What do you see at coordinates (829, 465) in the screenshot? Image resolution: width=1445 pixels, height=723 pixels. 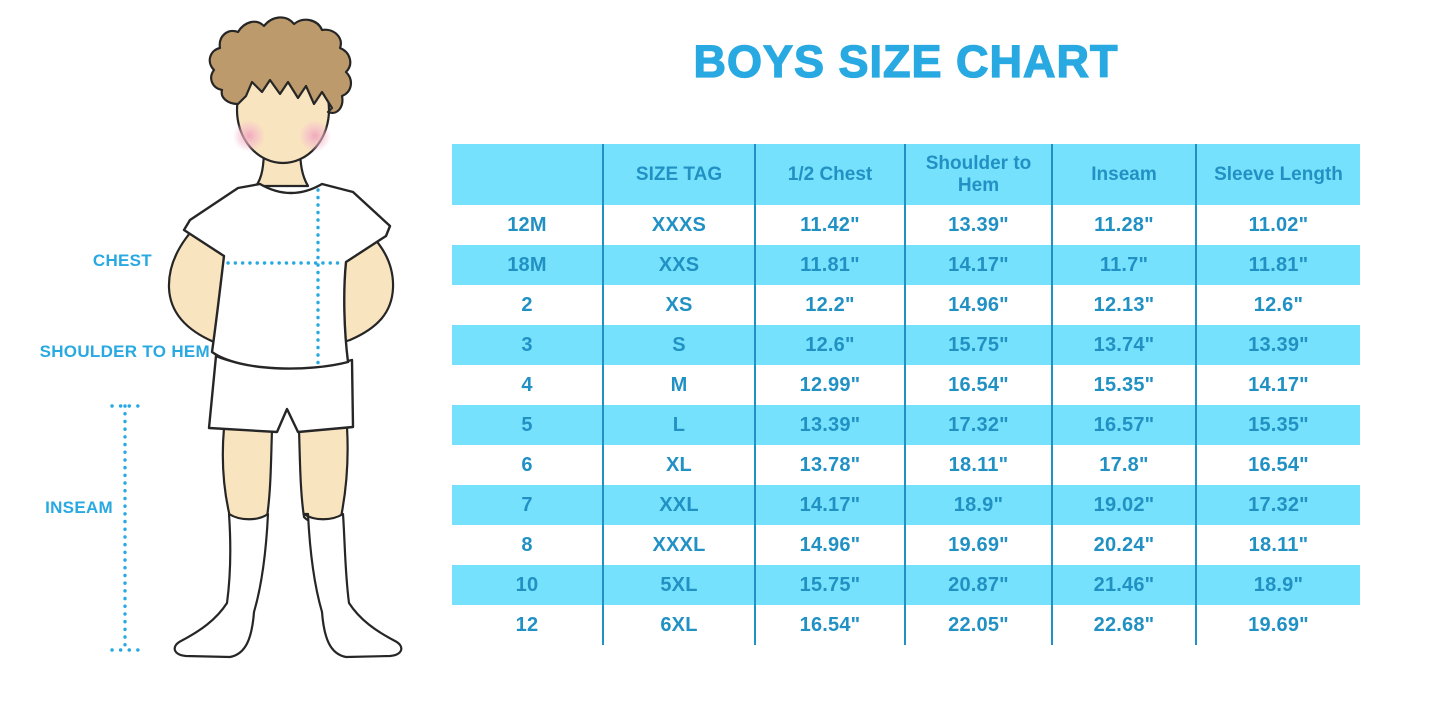 I see `table-cell: 13.78"` at bounding box center [829, 465].